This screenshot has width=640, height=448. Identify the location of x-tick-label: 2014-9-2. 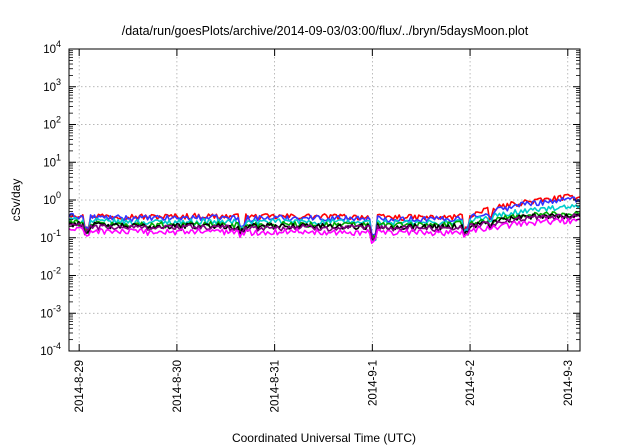
(471, 383).